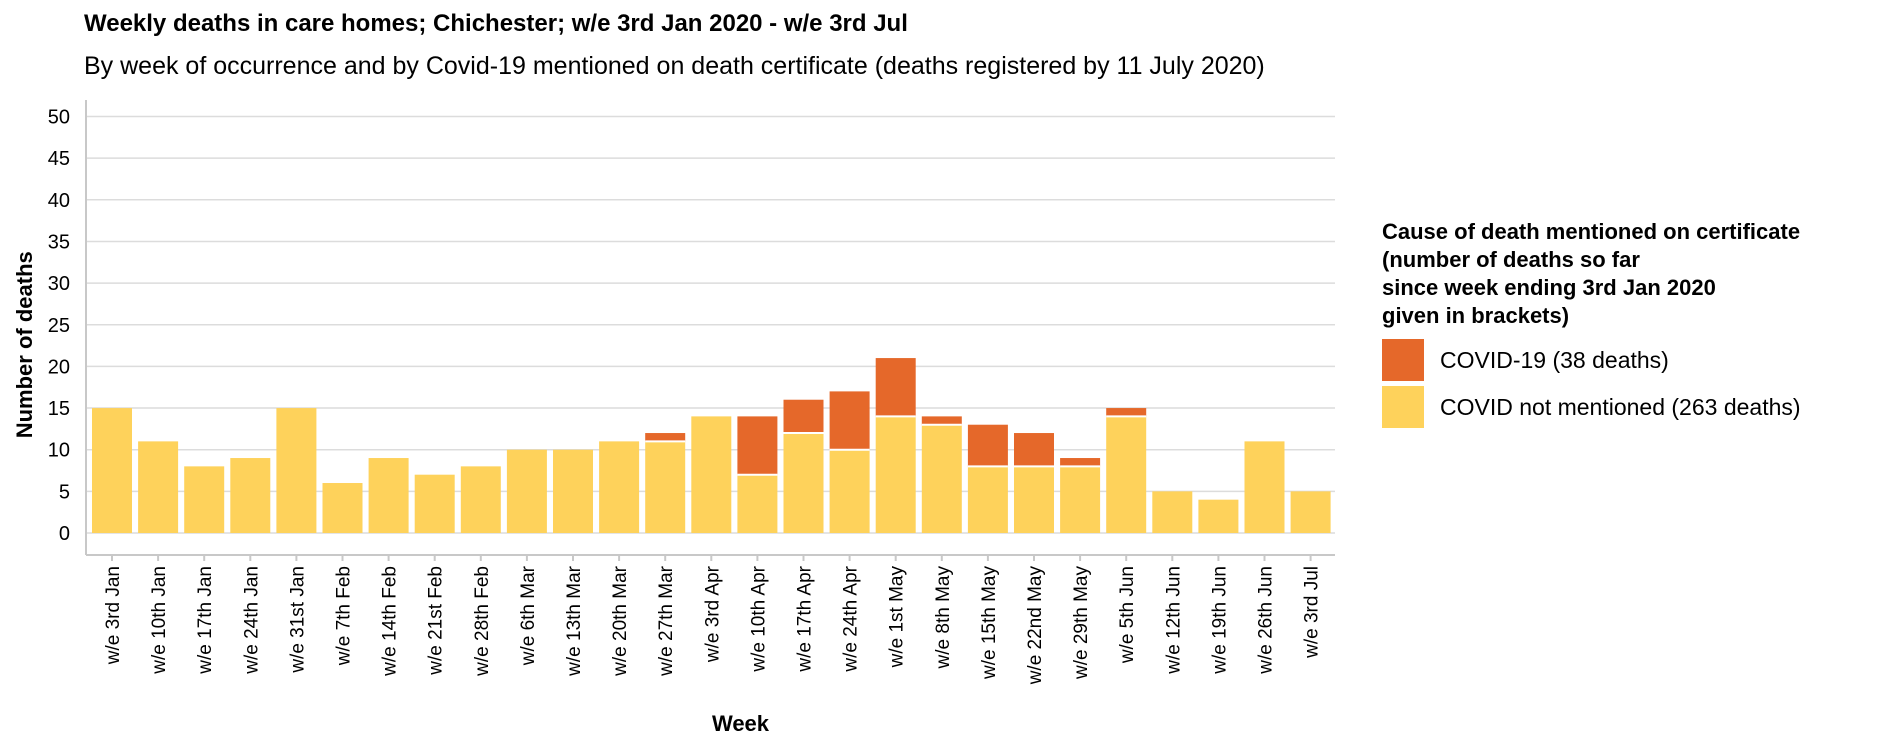  I want to click on legend-title-line: Cause of death mentioned on certificate, so click(1591, 231).